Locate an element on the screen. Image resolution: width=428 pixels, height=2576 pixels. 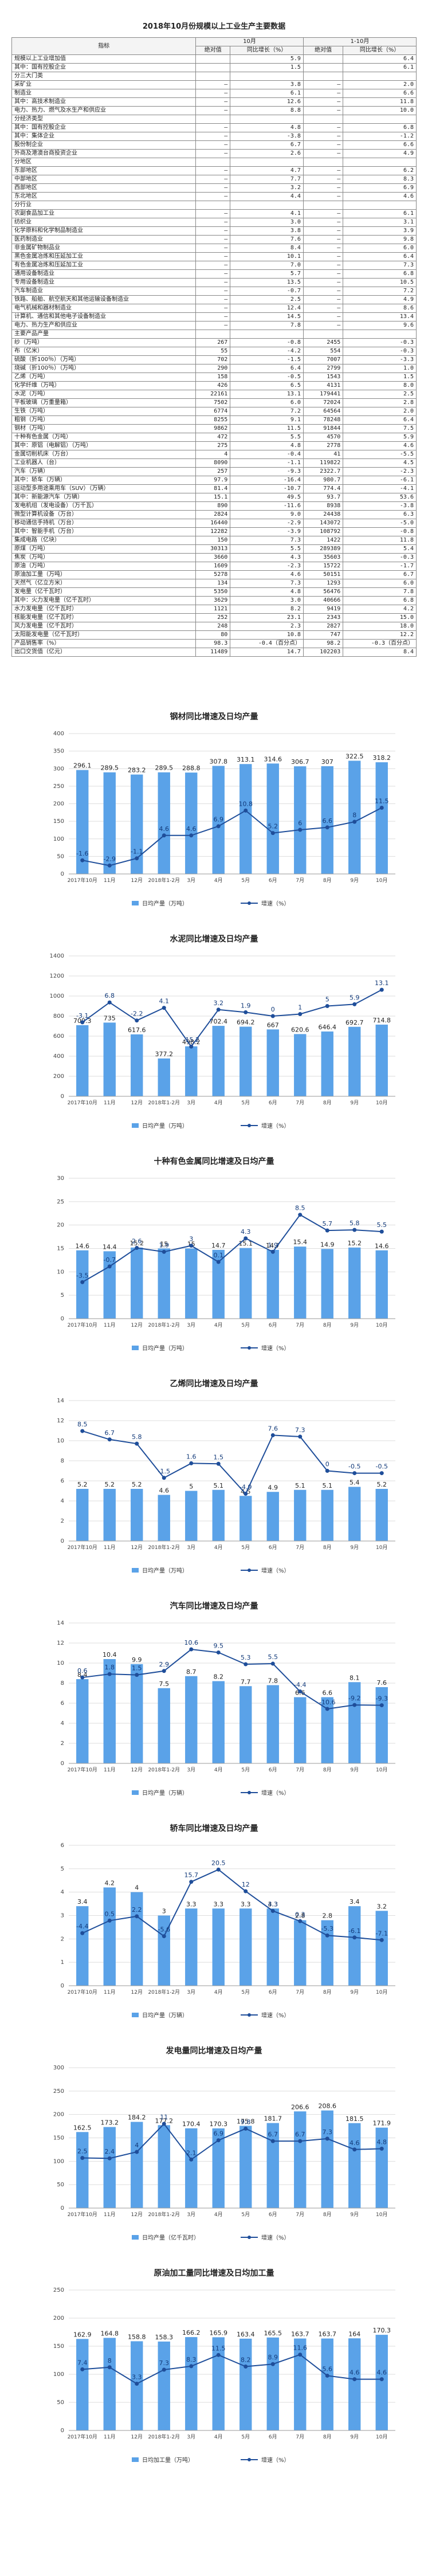
bar-value-label: 164.8 is located at coordinates (110, 2333).